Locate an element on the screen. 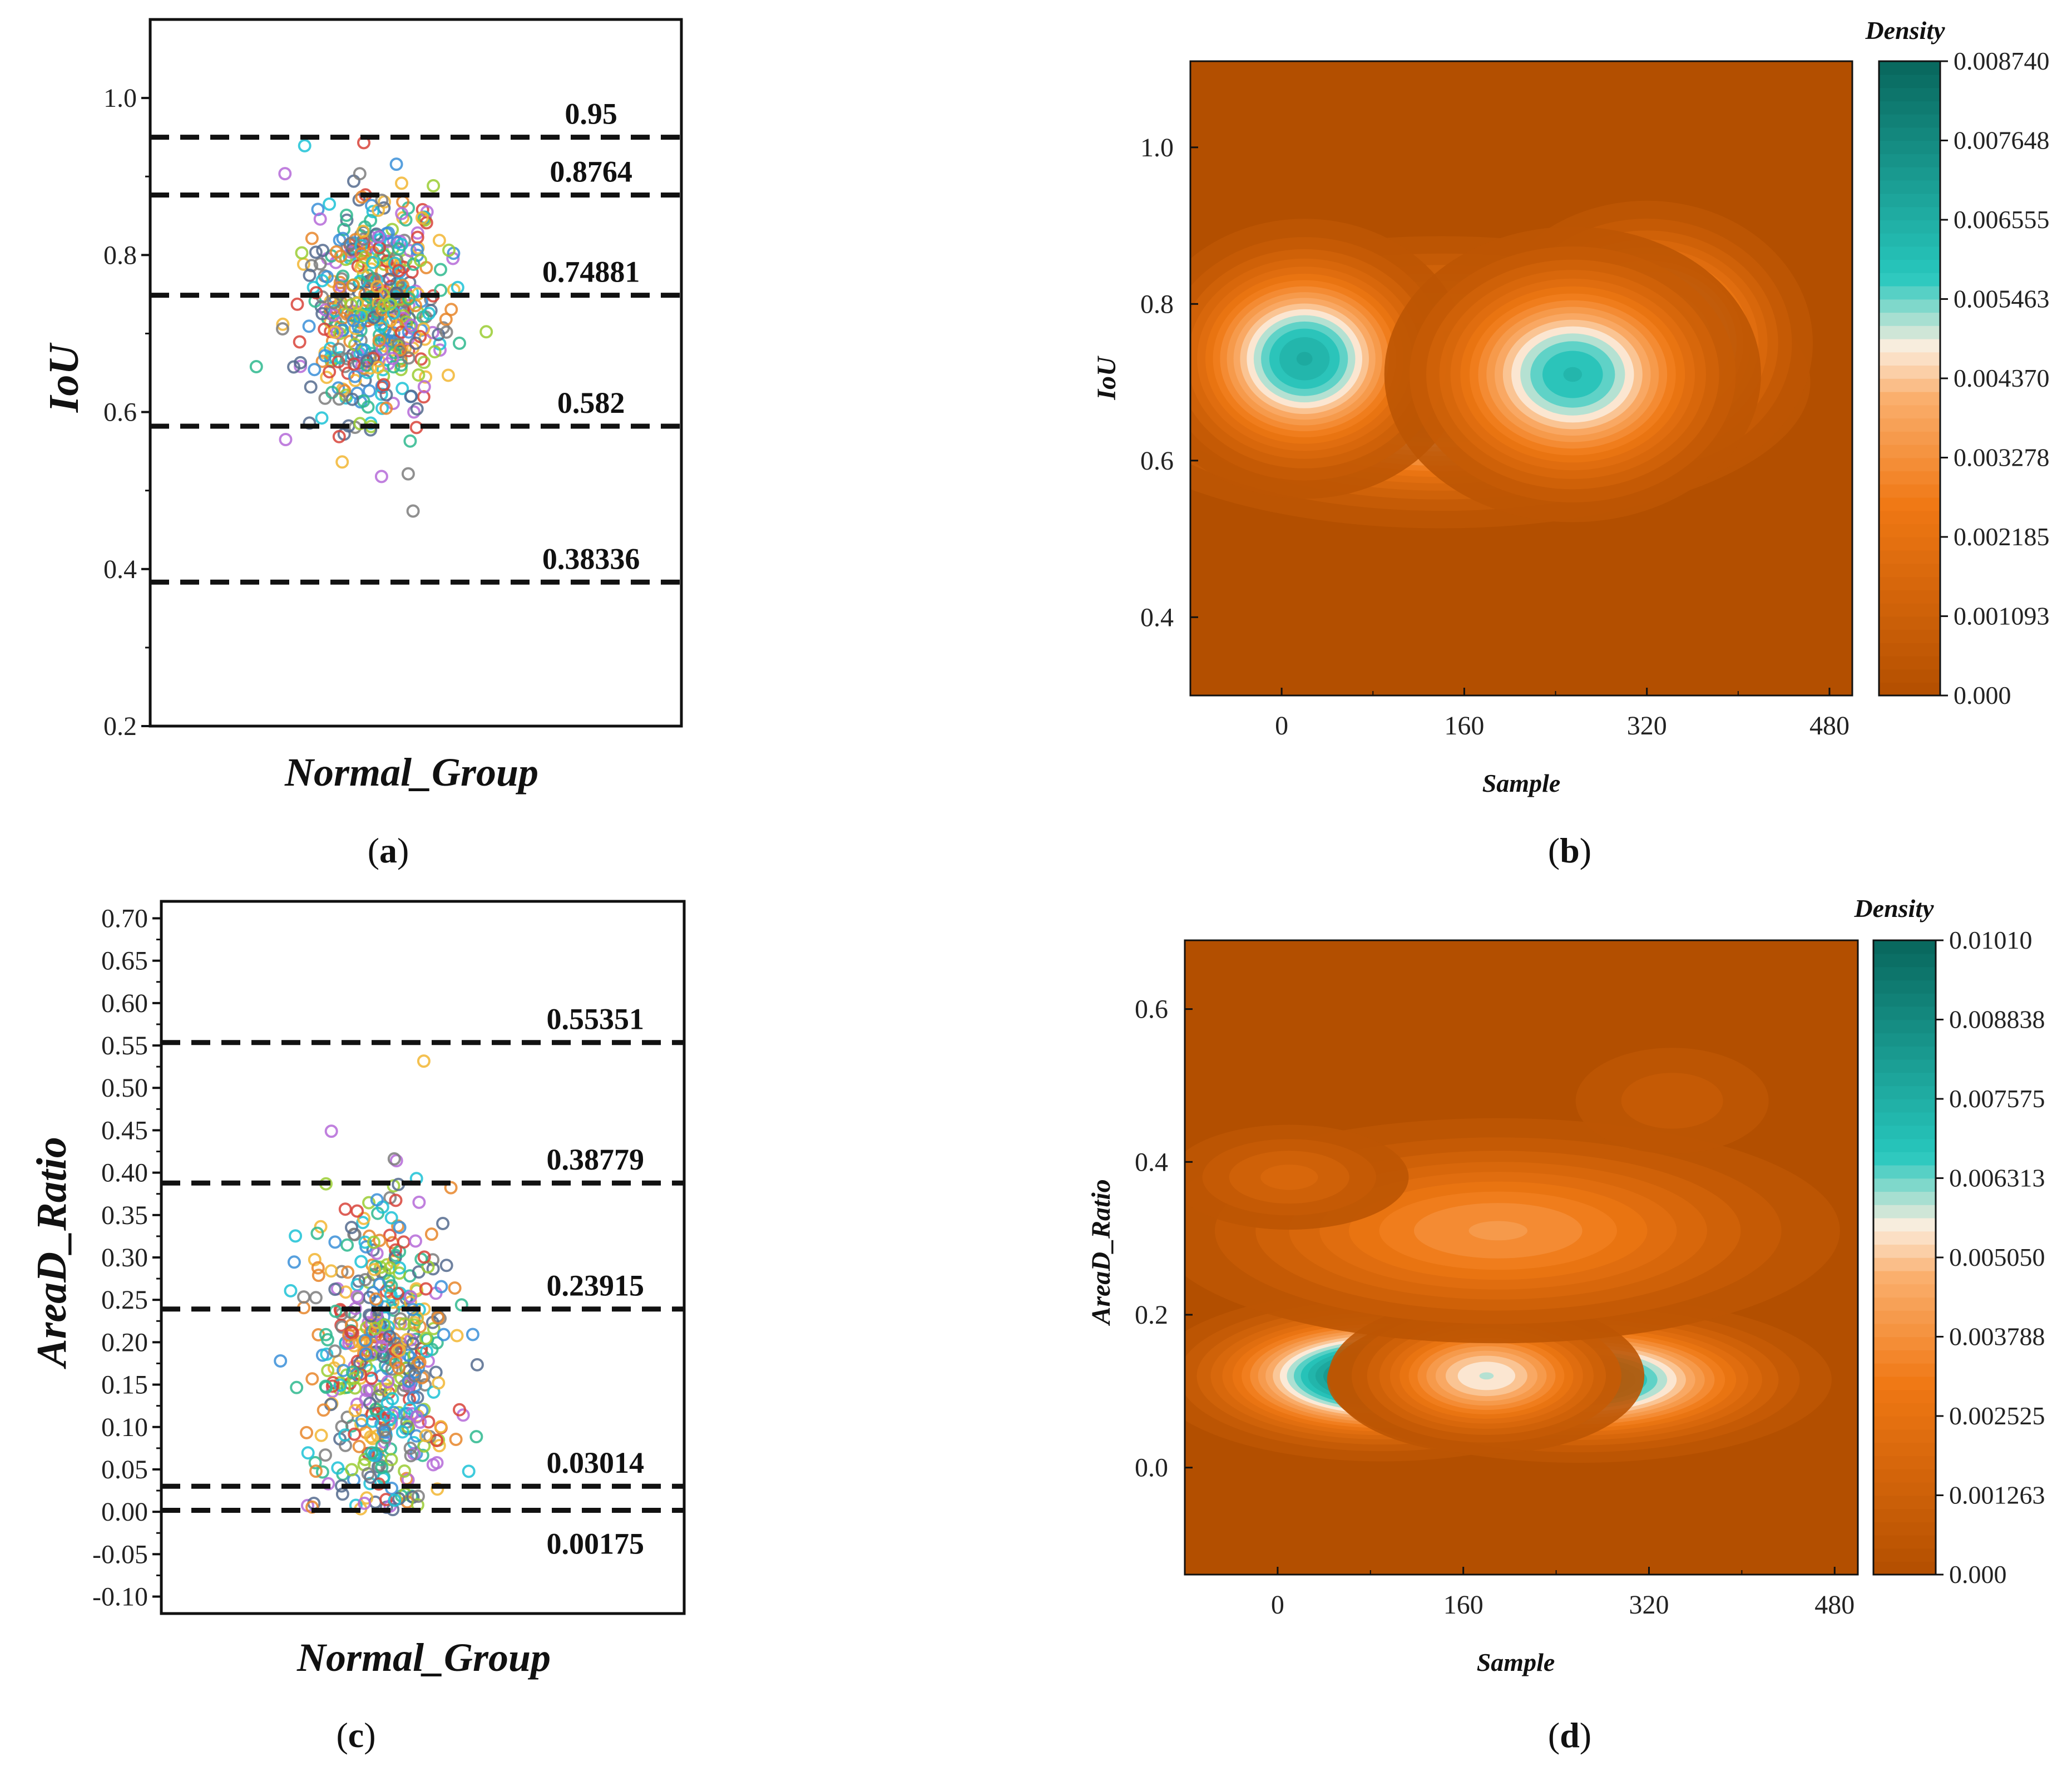 The height and width of the screenshot is (1776, 2072). panel-b-colorbar-title: Density is located at coordinates (1905, 30).